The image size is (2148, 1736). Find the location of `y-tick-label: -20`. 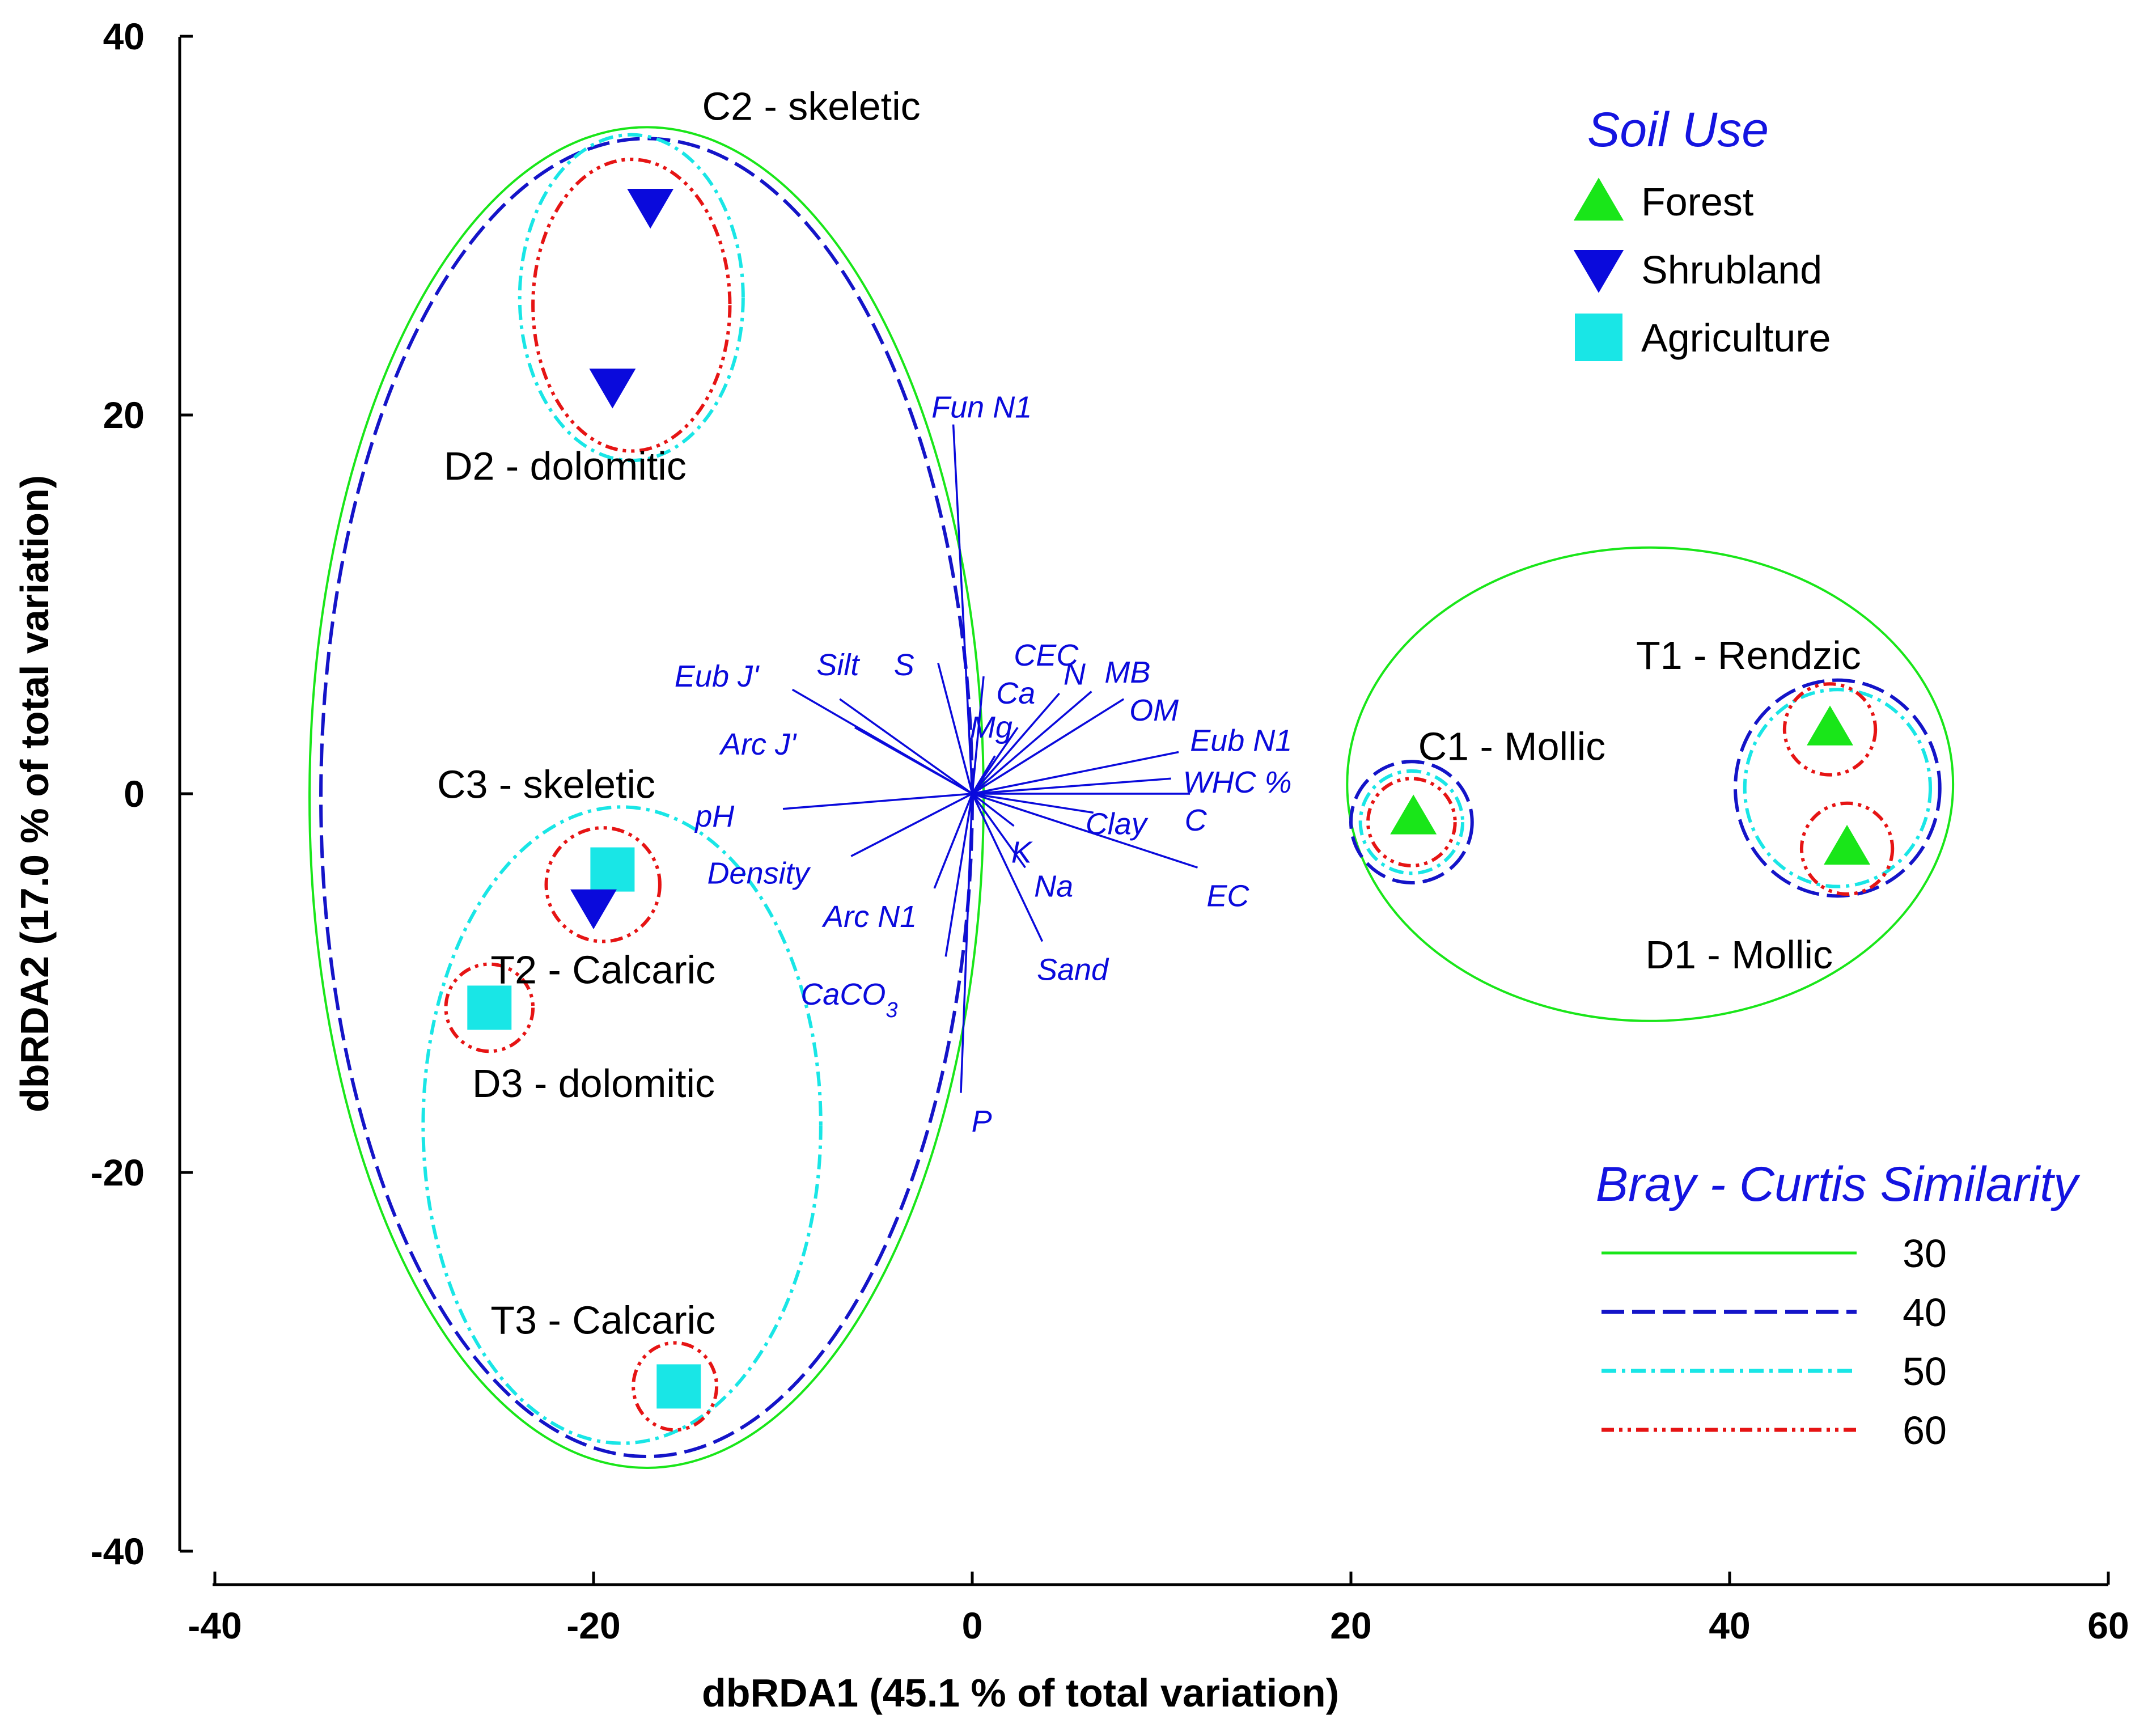

y-tick-label: -20 is located at coordinates (118, 1172).